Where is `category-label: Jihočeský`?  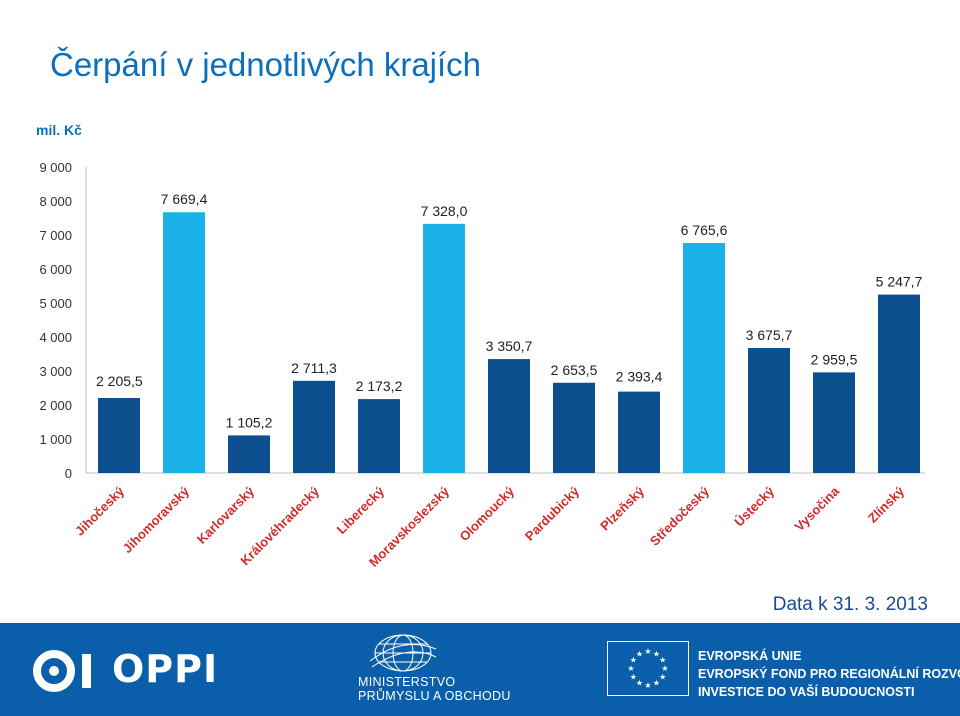 category-label: Jihočeský is located at coordinates (100, 511).